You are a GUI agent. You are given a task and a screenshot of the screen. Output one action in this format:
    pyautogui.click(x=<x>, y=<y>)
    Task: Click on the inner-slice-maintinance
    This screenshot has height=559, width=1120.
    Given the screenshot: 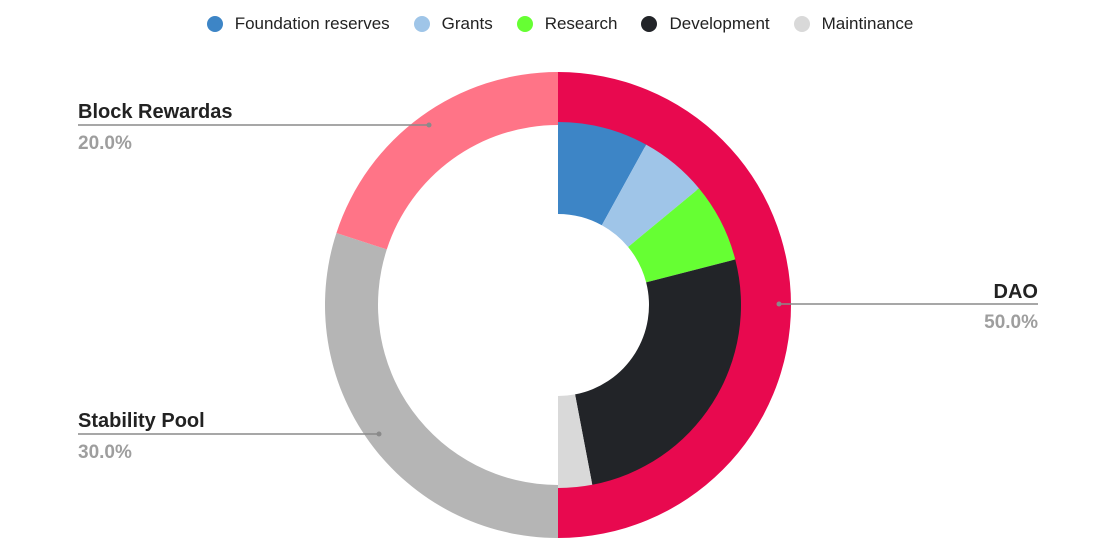 What is the action you would take?
    pyautogui.click(x=575, y=441)
    